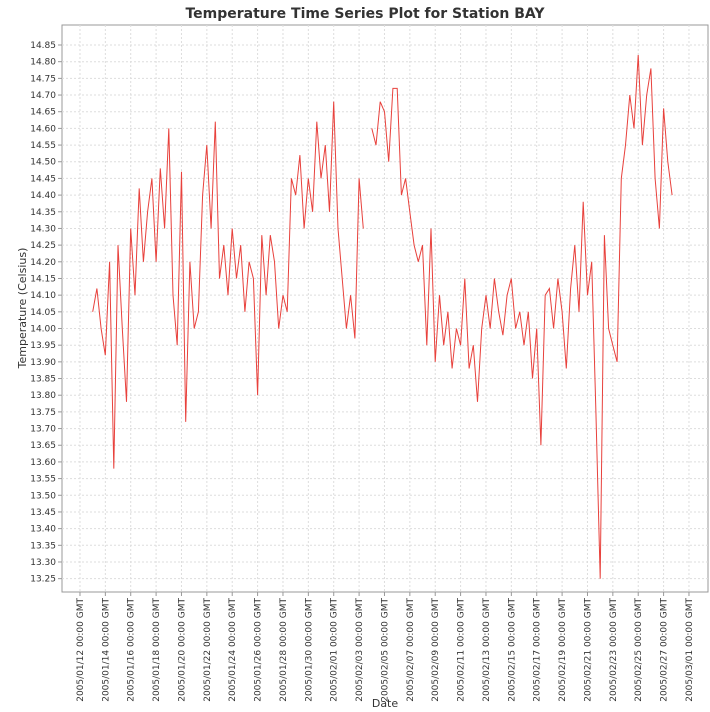  Describe the element at coordinates (588, 650) in the screenshot. I see `x-tick-label: 2005/02/21 00:00 GMT` at that location.